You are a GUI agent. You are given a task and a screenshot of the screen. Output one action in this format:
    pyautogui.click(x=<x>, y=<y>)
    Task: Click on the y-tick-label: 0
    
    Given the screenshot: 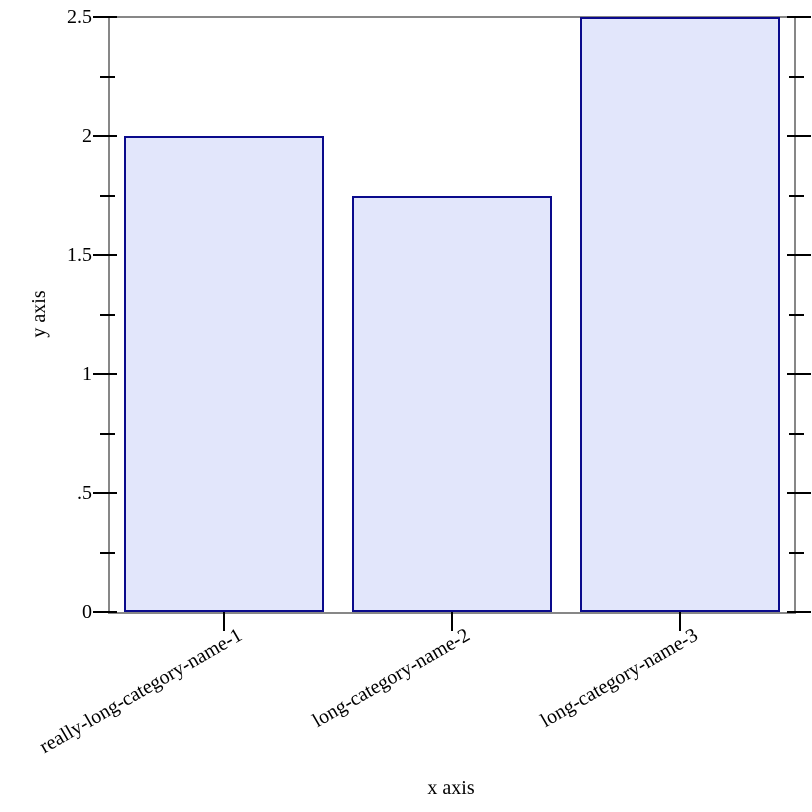 What is the action you would take?
    pyautogui.click(x=87, y=612)
    